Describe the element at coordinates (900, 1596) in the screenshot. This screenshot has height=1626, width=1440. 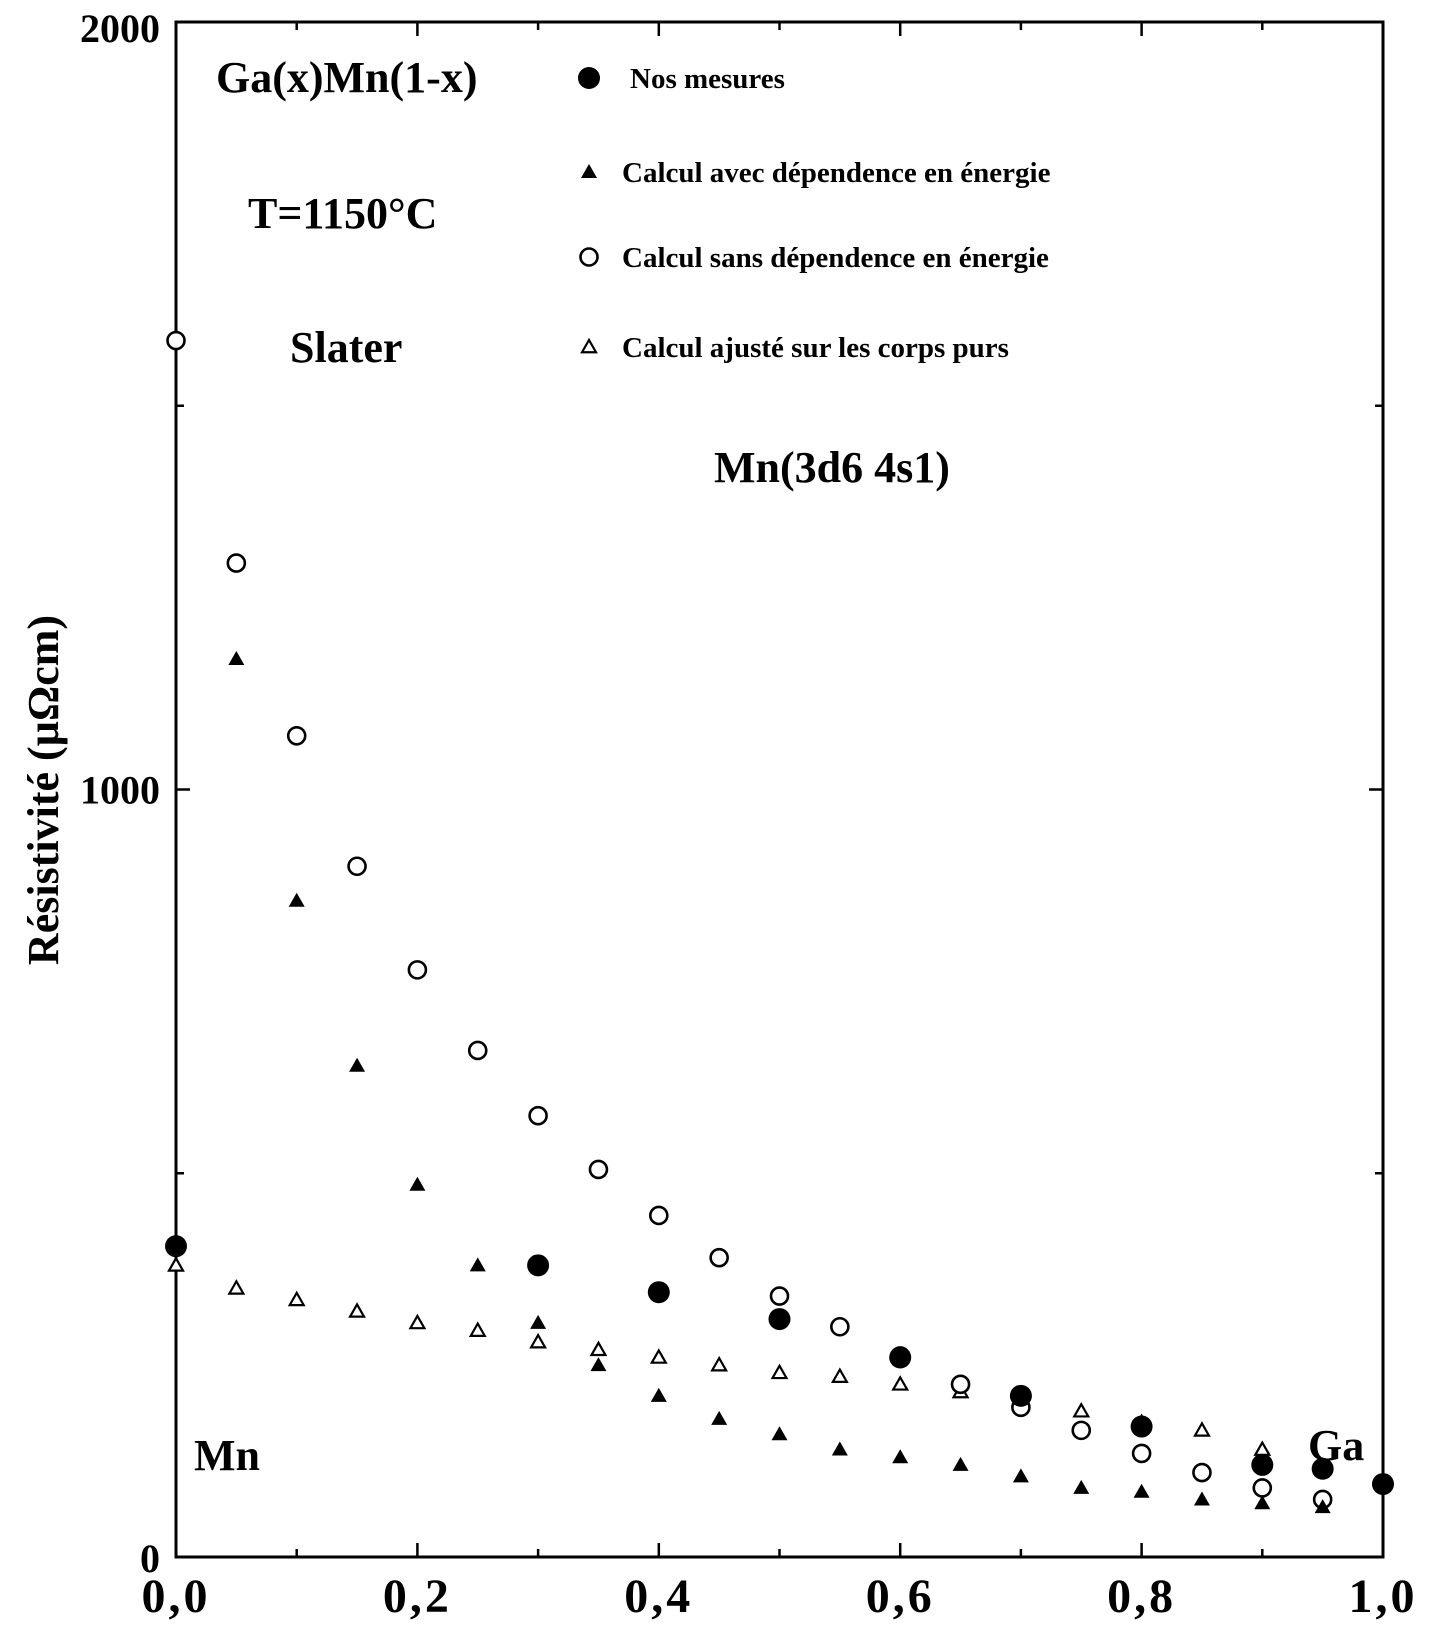
I see `x-tick-label: 0,6` at that location.